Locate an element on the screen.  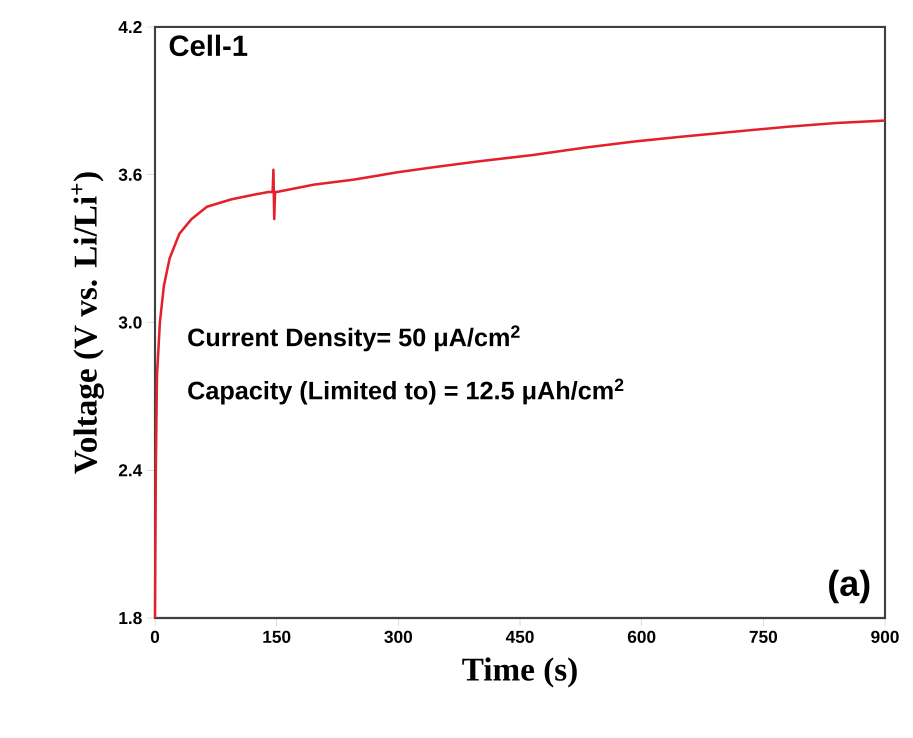
x-axis-title: Time (s) is located at coordinates (519, 672).